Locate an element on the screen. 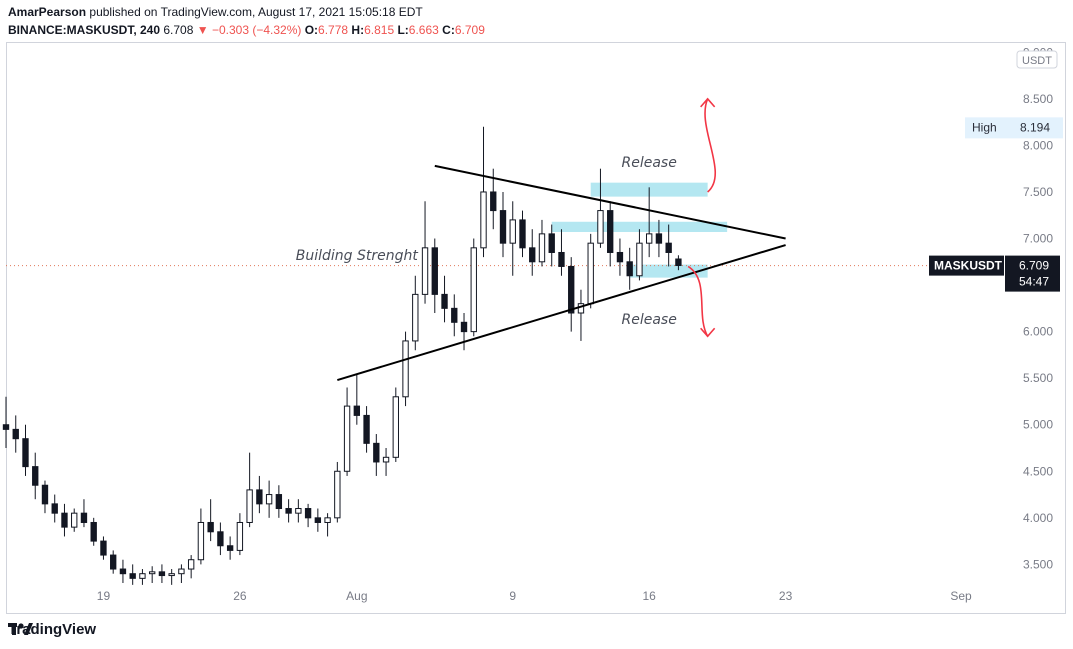 Image resolution: width=1073 pixels, height=649 pixels. last-price: 6.708 is located at coordinates (178, 30).